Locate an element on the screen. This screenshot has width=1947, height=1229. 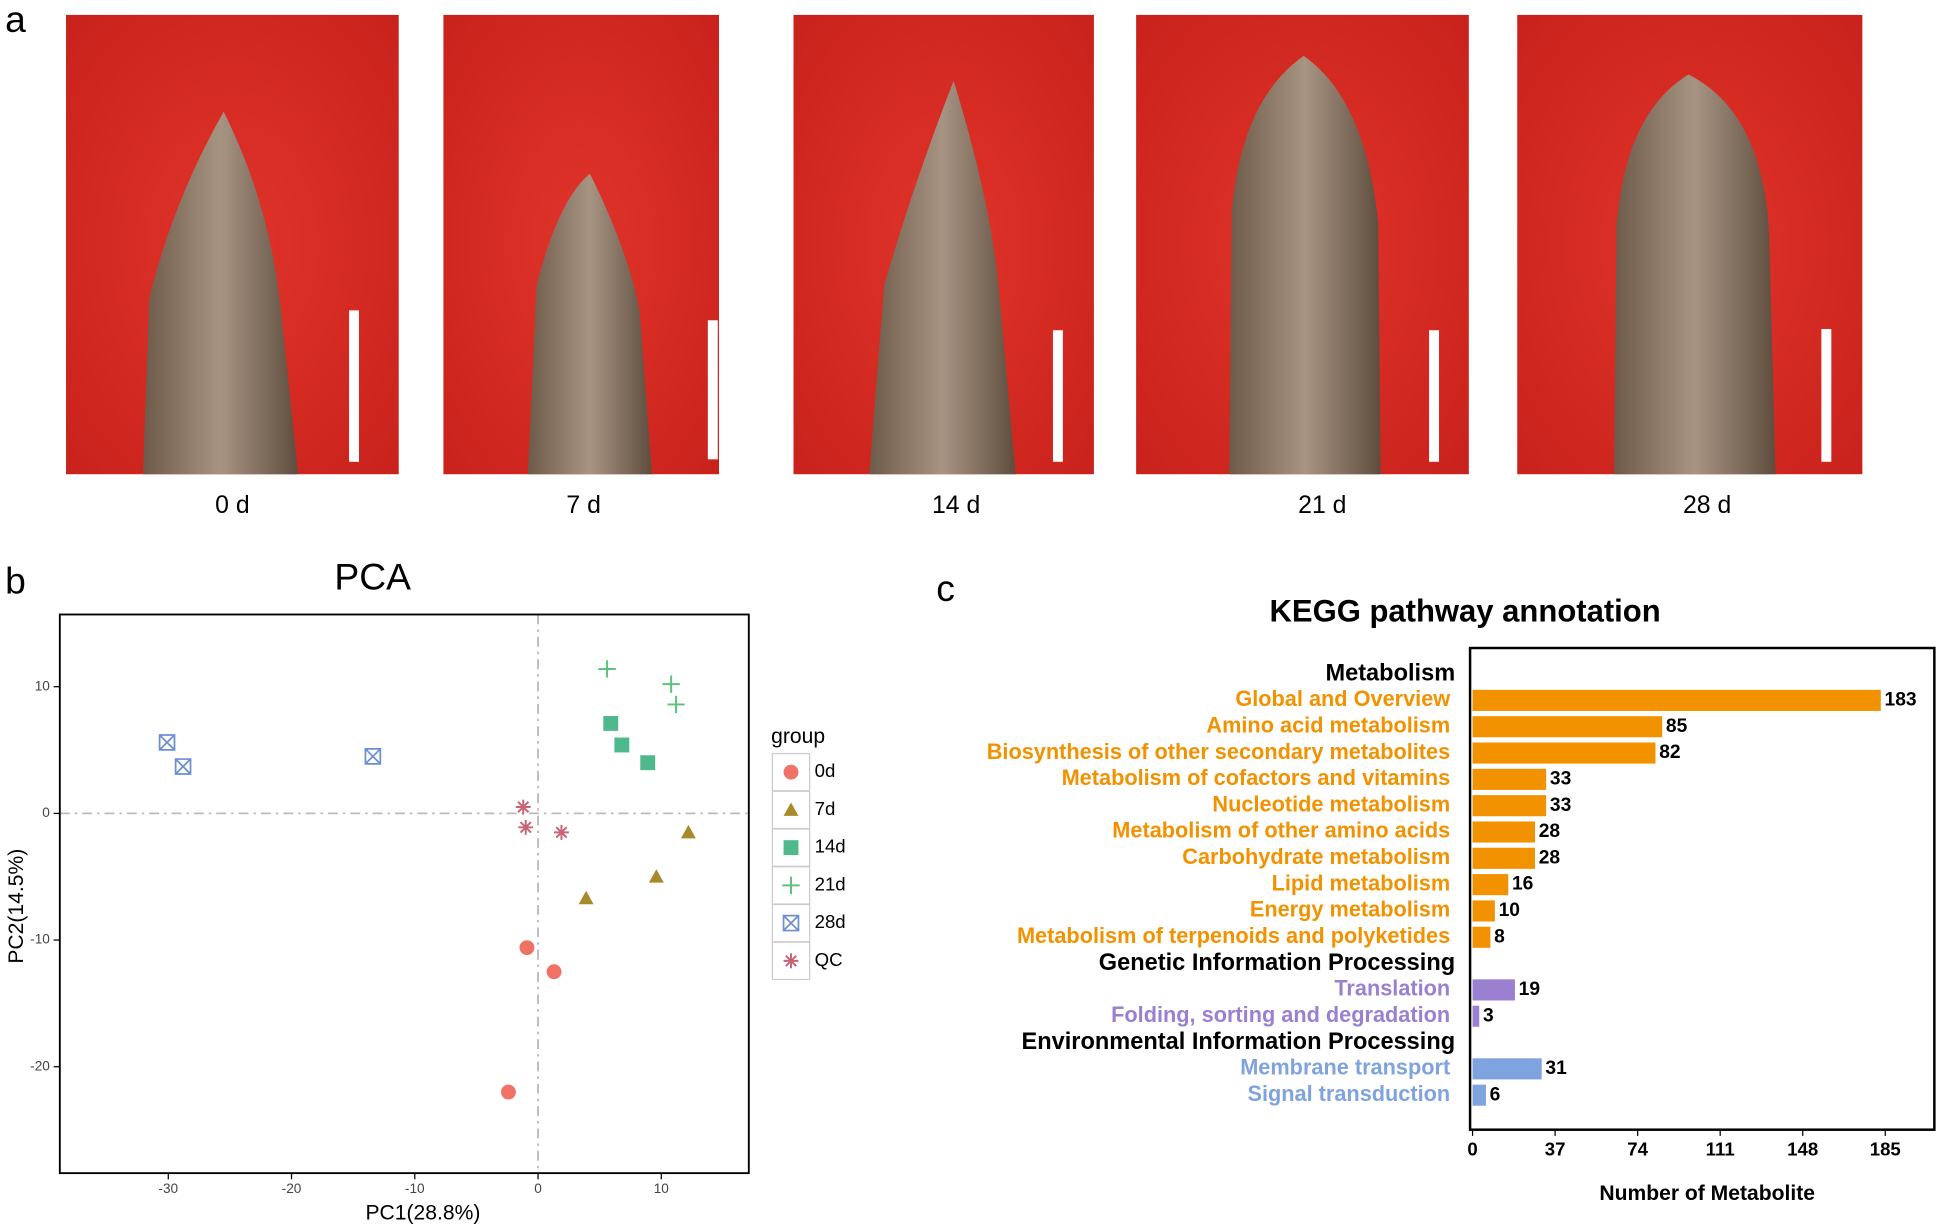
photo-label: 14 d is located at coordinates (956, 505).